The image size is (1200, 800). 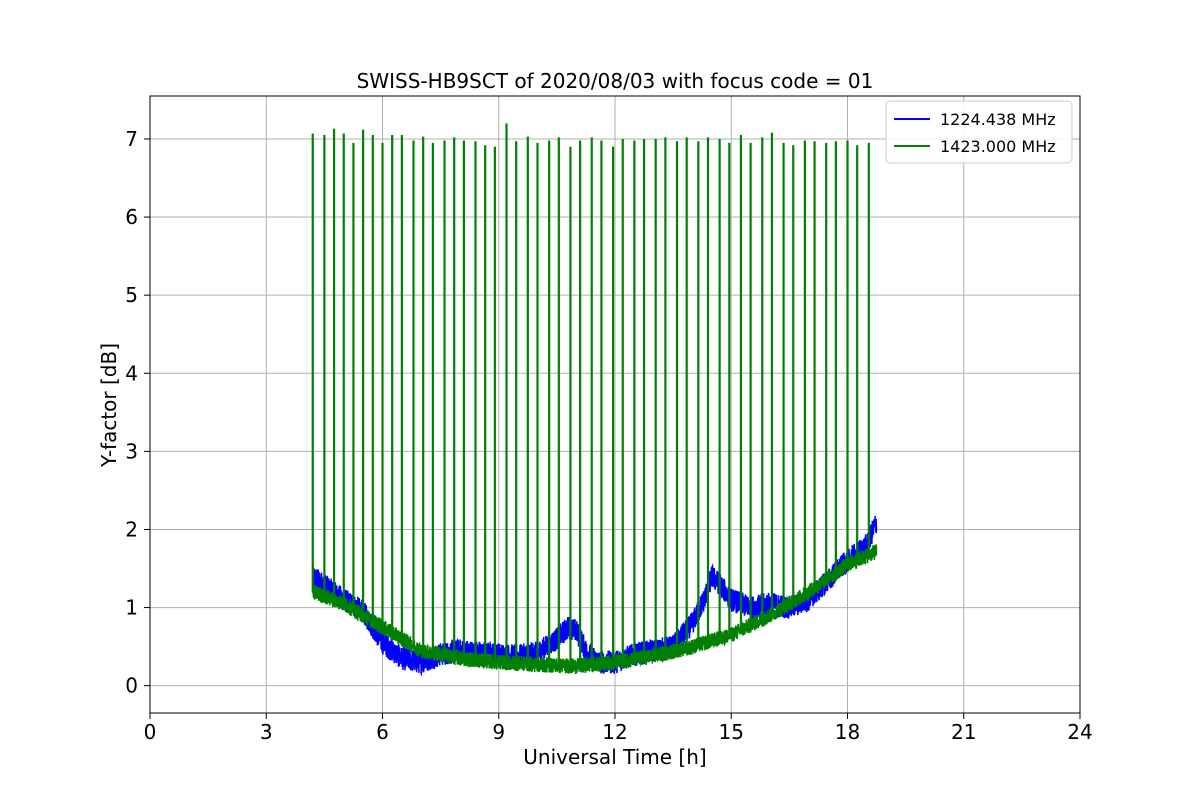 I want to click on x-tick-label: 6, so click(x=382, y=732).